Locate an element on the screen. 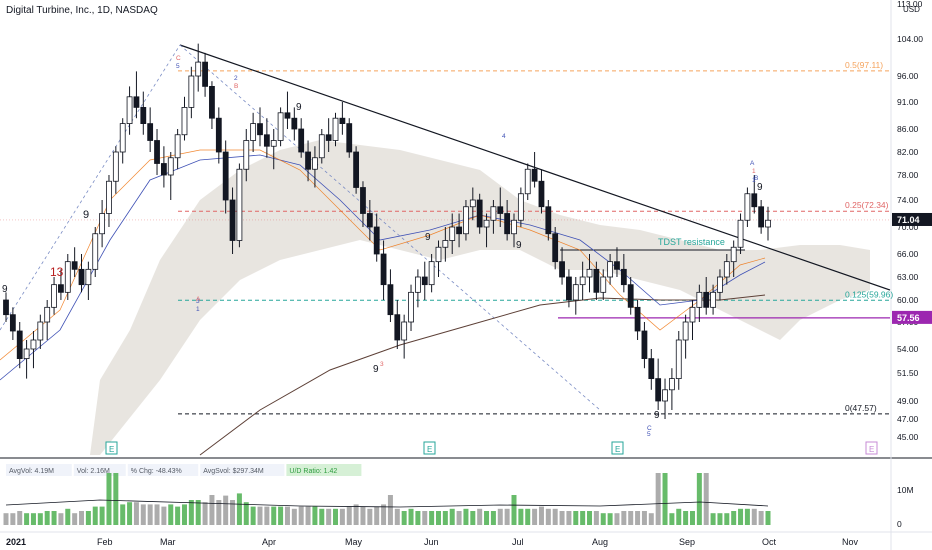 This screenshot has height=550, width=932. price-tag-text: 57.56 is located at coordinates (908, 318).